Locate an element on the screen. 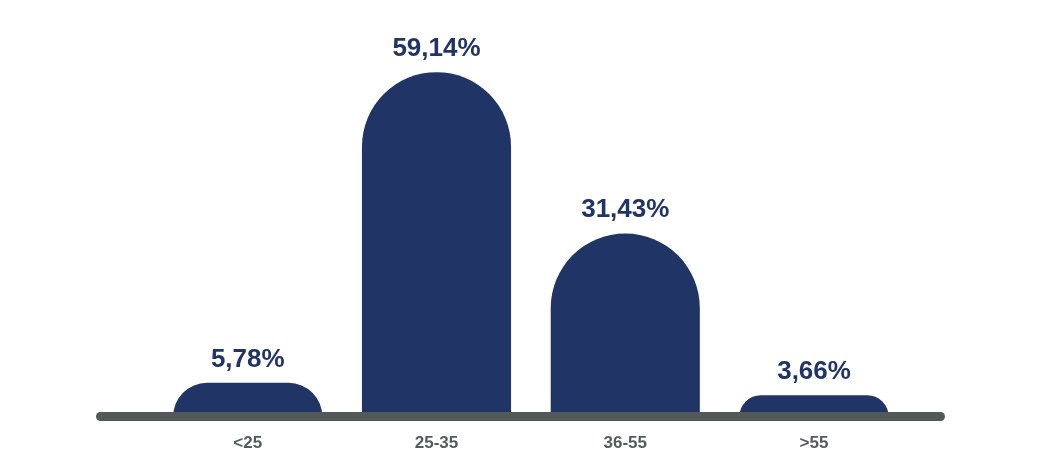 This screenshot has height=462, width=1043. data-label: 5,78% is located at coordinates (247, 357).